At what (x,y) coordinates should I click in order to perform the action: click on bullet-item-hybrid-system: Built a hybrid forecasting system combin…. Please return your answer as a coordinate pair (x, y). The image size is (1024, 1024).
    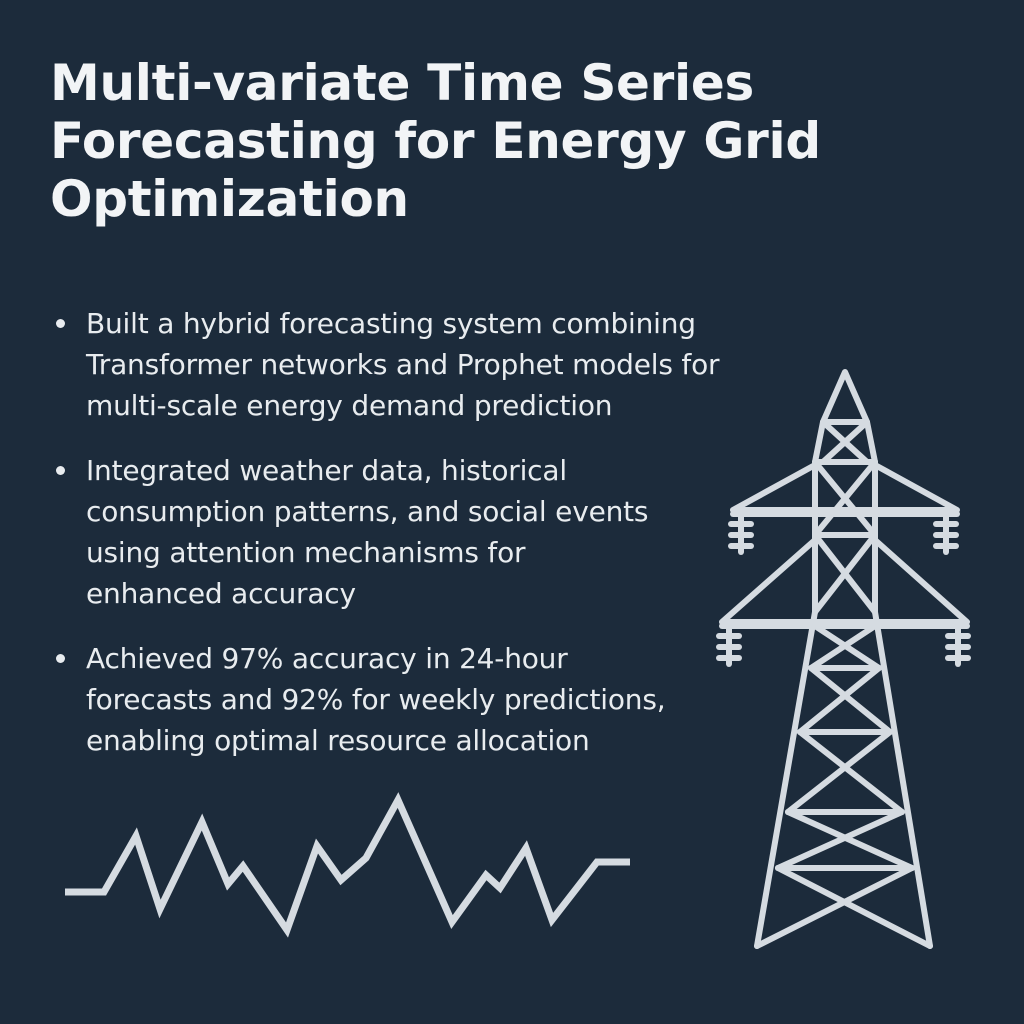
    Looking at the image, I should click on (432, 364).